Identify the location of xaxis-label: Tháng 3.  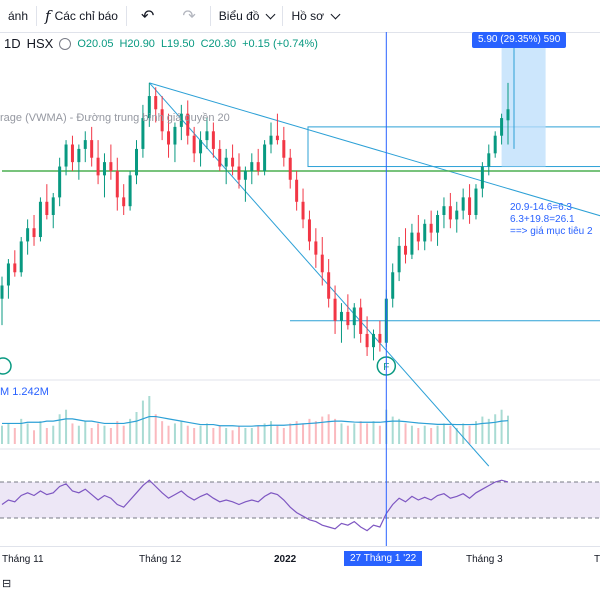
(484, 559).